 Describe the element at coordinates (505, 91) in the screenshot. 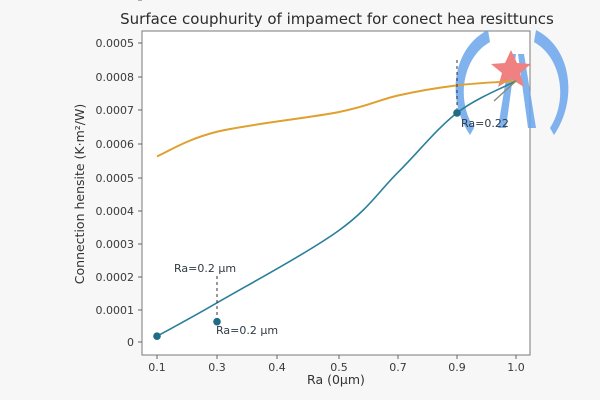

I see `series-end-tip` at that location.